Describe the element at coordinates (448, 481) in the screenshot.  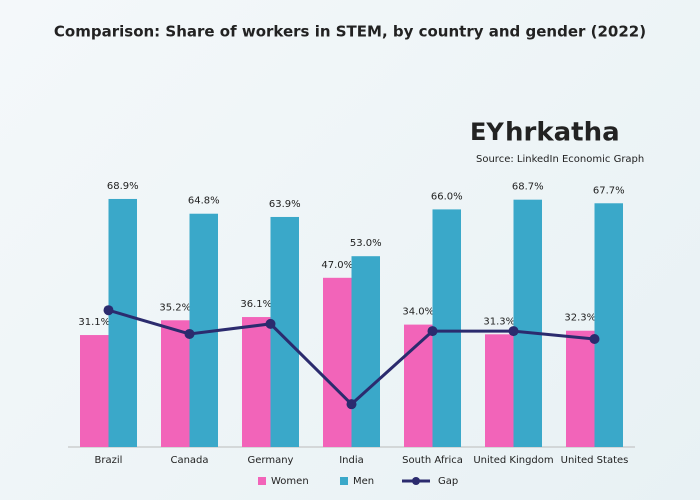
I see `legend-label: Gap` at that location.